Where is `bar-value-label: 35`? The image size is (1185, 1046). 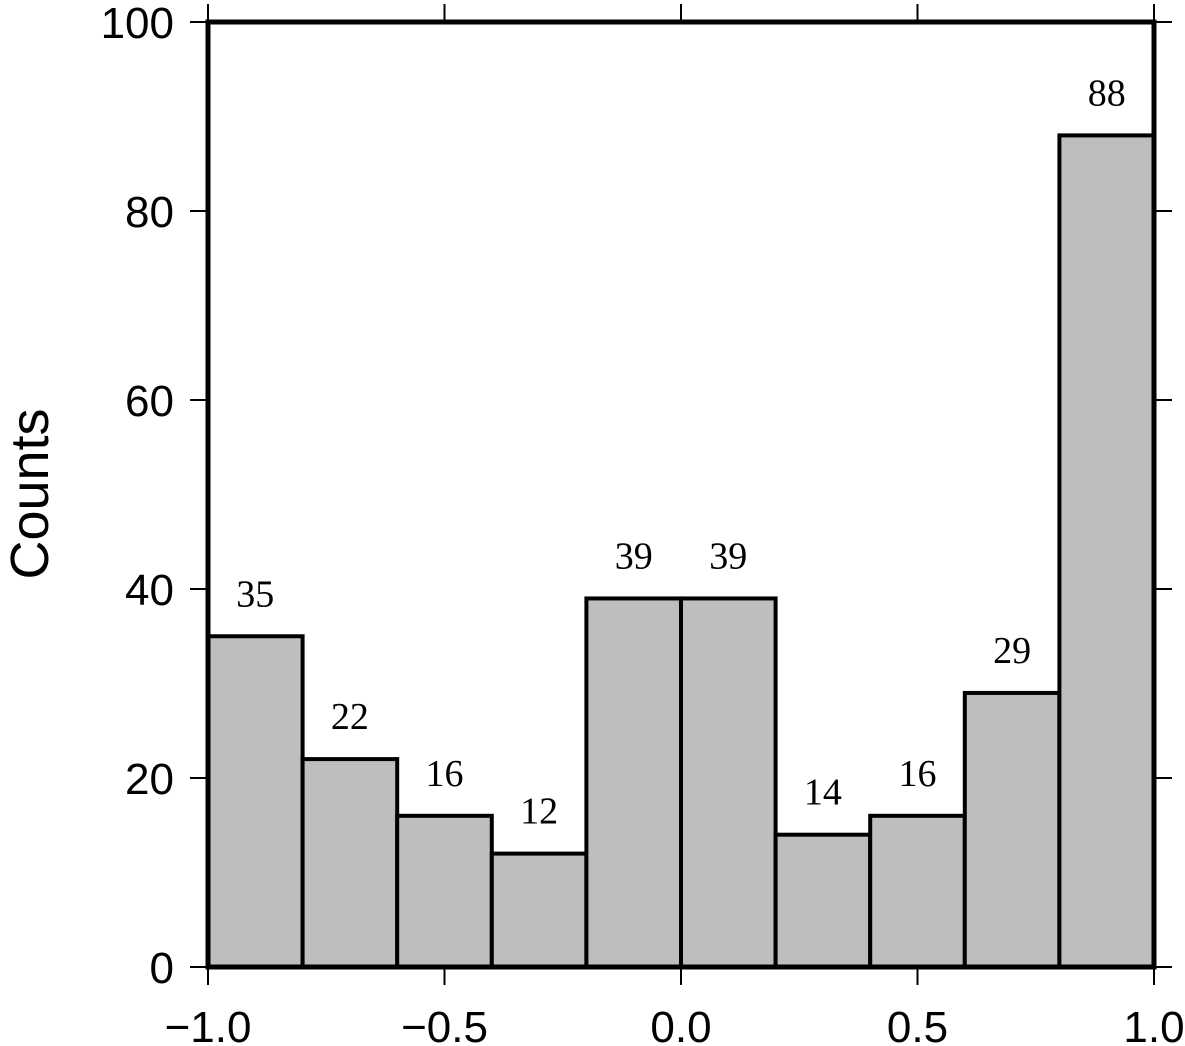
bar-value-label: 35 is located at coordinates (255, 594).